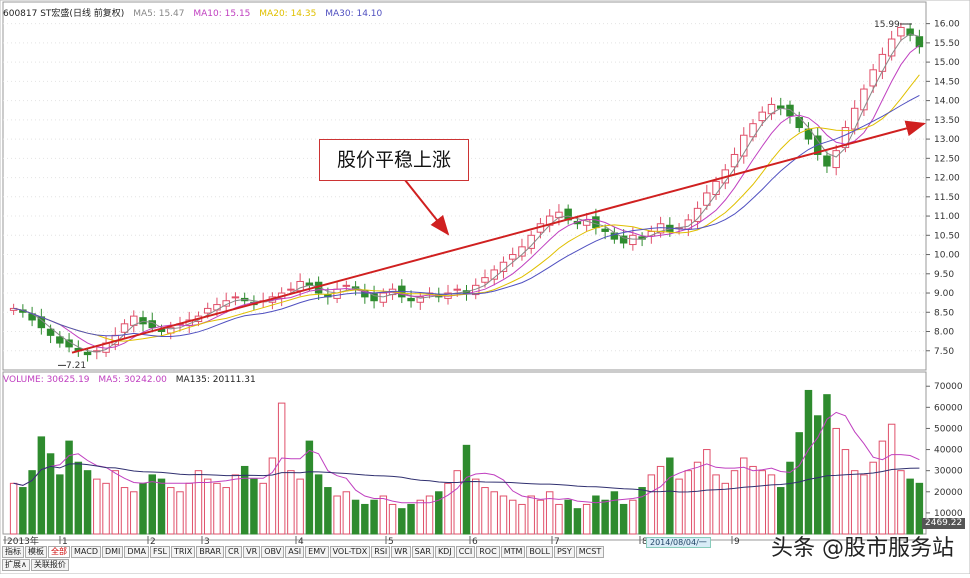 This screenshot has height=578, width=970. Describe the element at coordinates (183, 552) in the screenshot. I see `indicator-tab: TRIX` at that location.